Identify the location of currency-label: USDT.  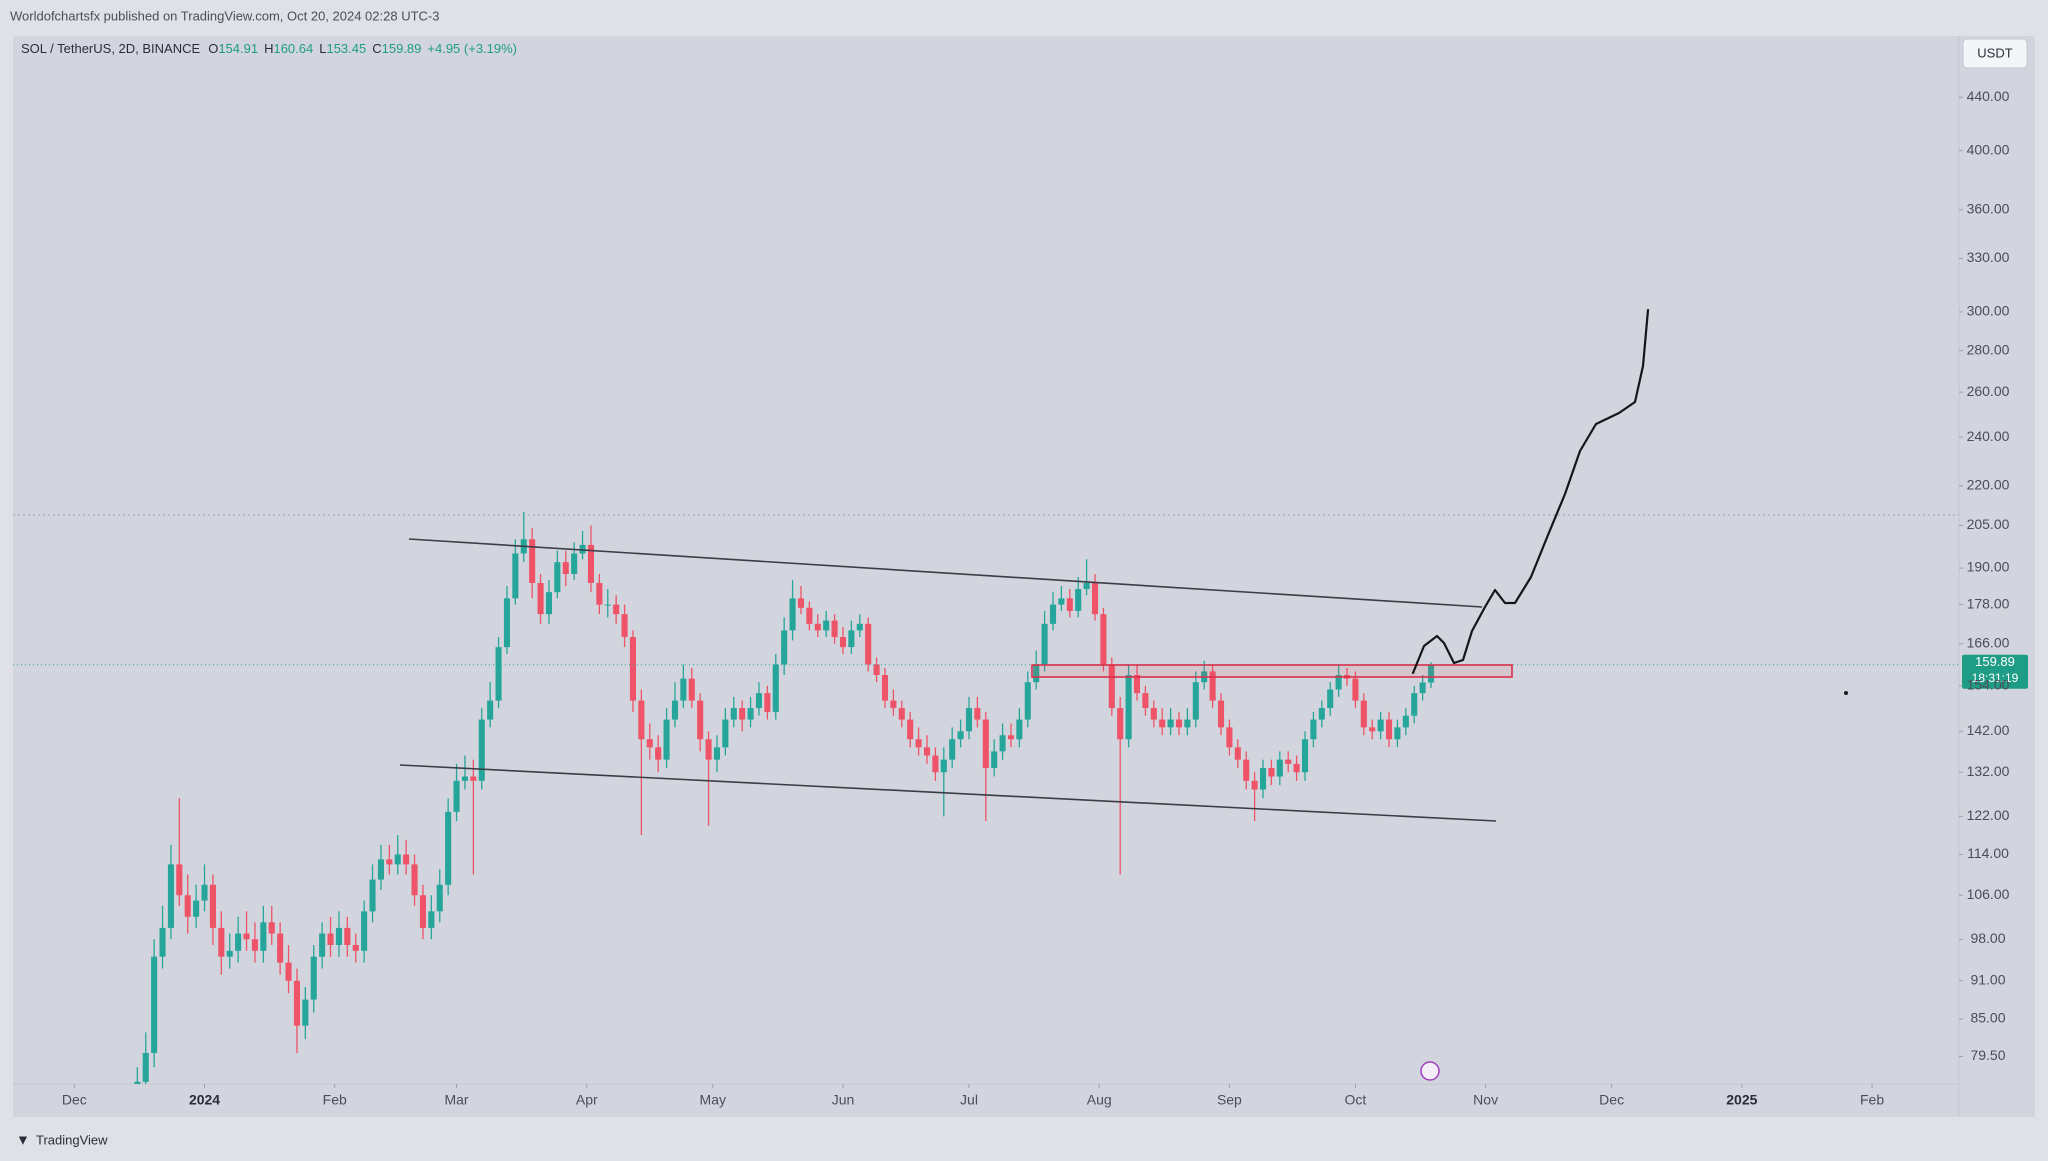
(1994, 52).